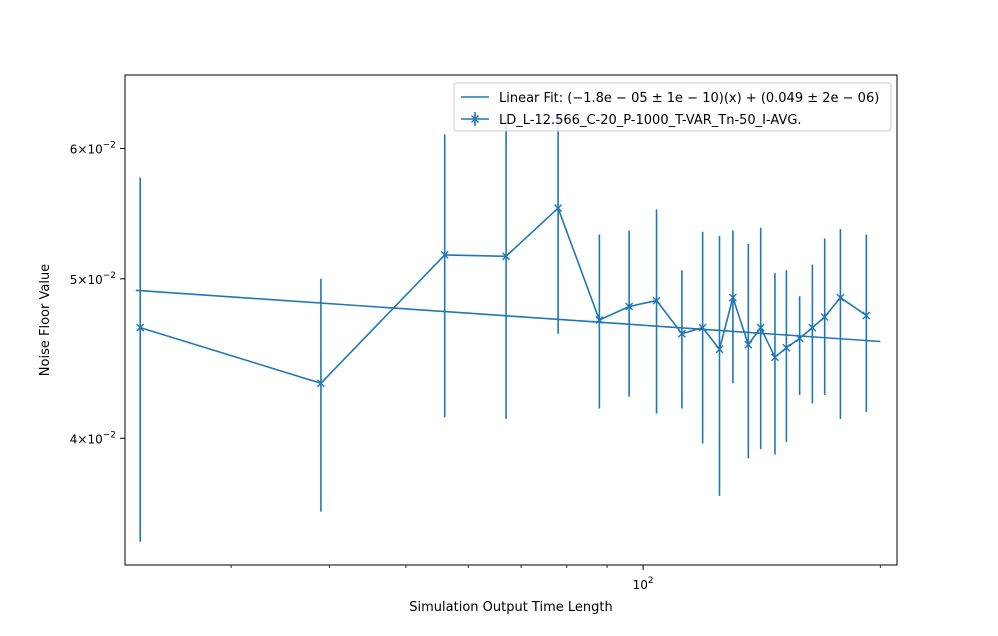 Image resolution: width=998 pixels, height=636 pixels. What do you see at coordinates (93, 279) in the screenshot?
I see `y-tick-label: 5×10⁻²` at bounding box center [93, 279].